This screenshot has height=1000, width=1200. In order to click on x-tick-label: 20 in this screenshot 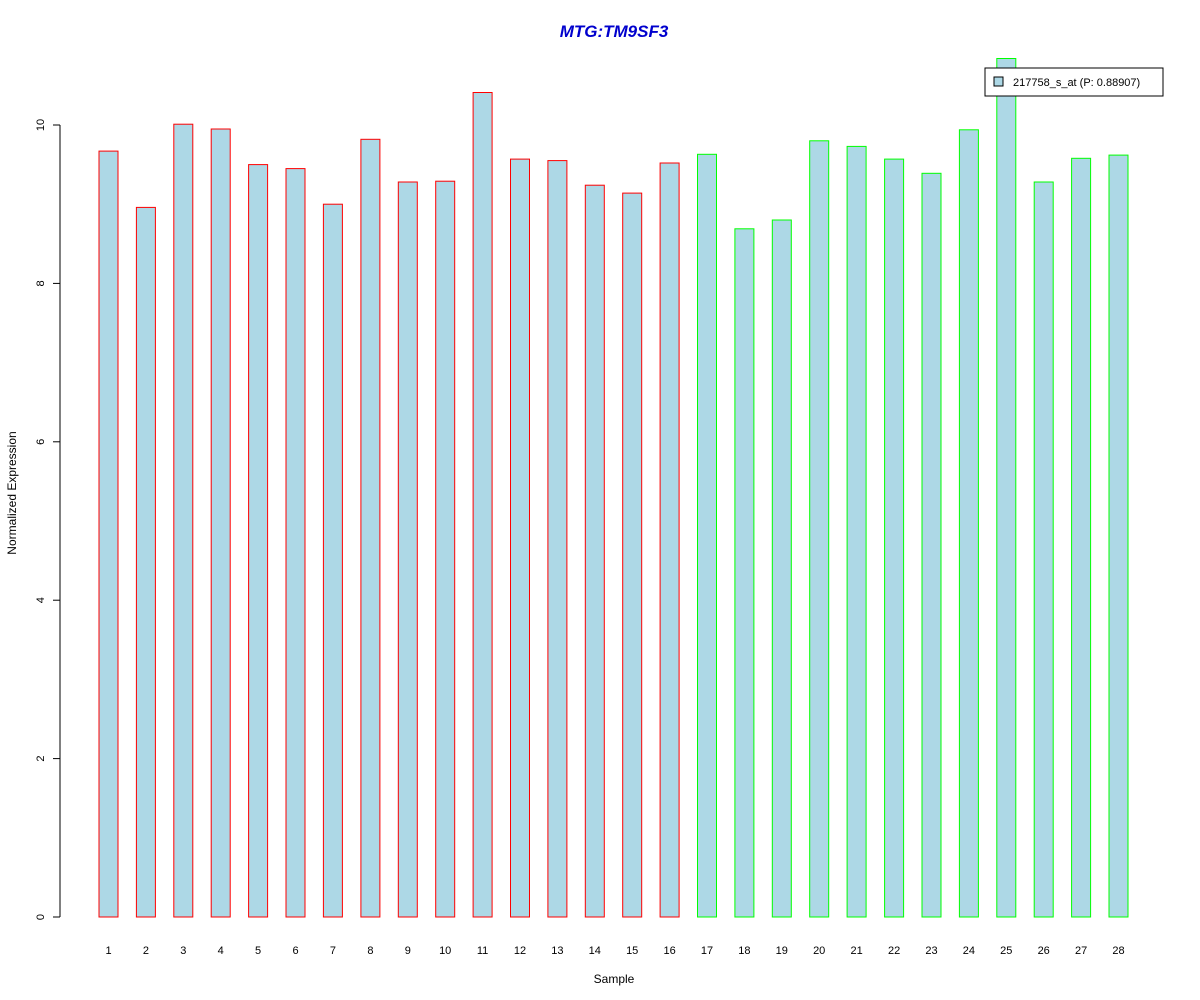, I will do `click(819, 951)`.